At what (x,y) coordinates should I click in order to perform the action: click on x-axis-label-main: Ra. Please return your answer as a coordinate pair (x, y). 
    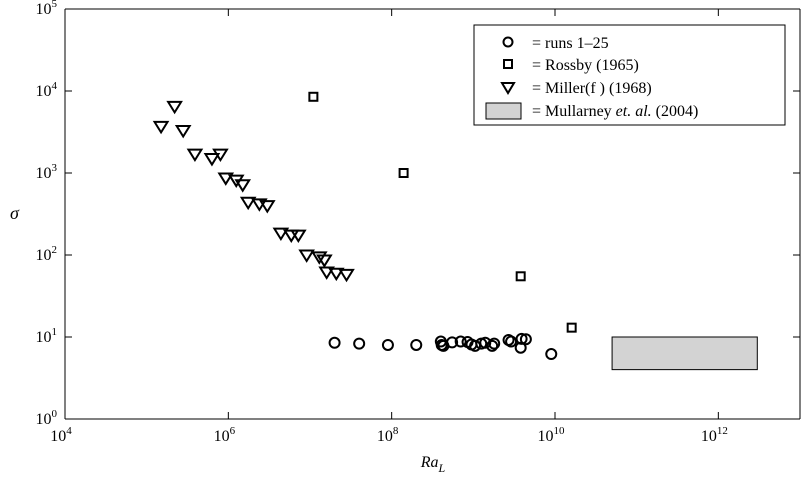
    Looking at the image, I should click on (429, 462).